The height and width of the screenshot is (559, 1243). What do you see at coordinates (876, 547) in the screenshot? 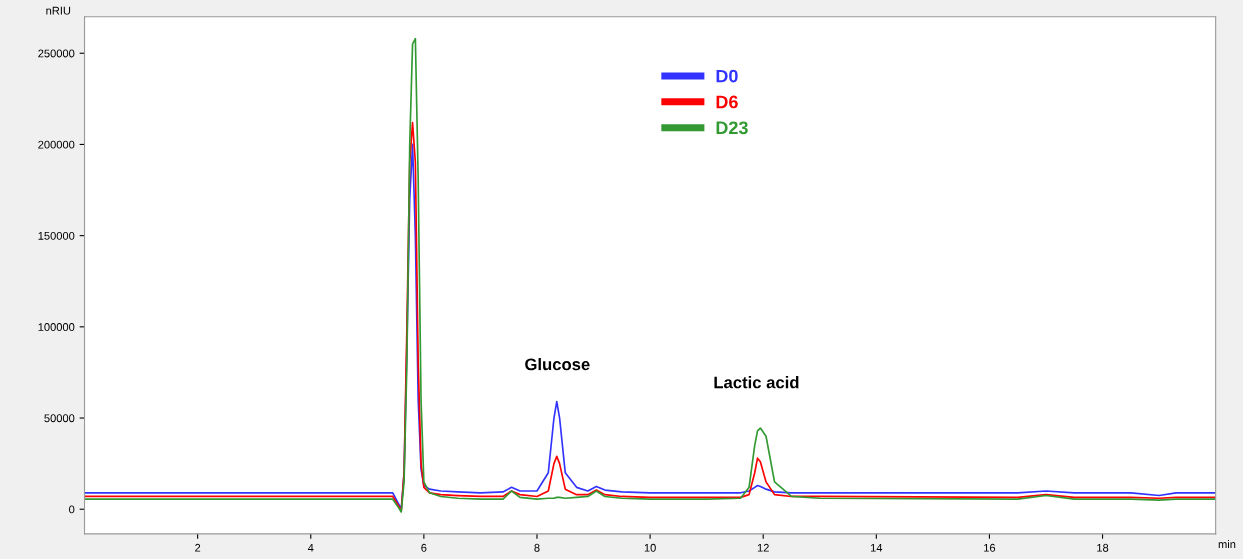
I see `x-tick-label: 14` at bounding box center [876, 547].